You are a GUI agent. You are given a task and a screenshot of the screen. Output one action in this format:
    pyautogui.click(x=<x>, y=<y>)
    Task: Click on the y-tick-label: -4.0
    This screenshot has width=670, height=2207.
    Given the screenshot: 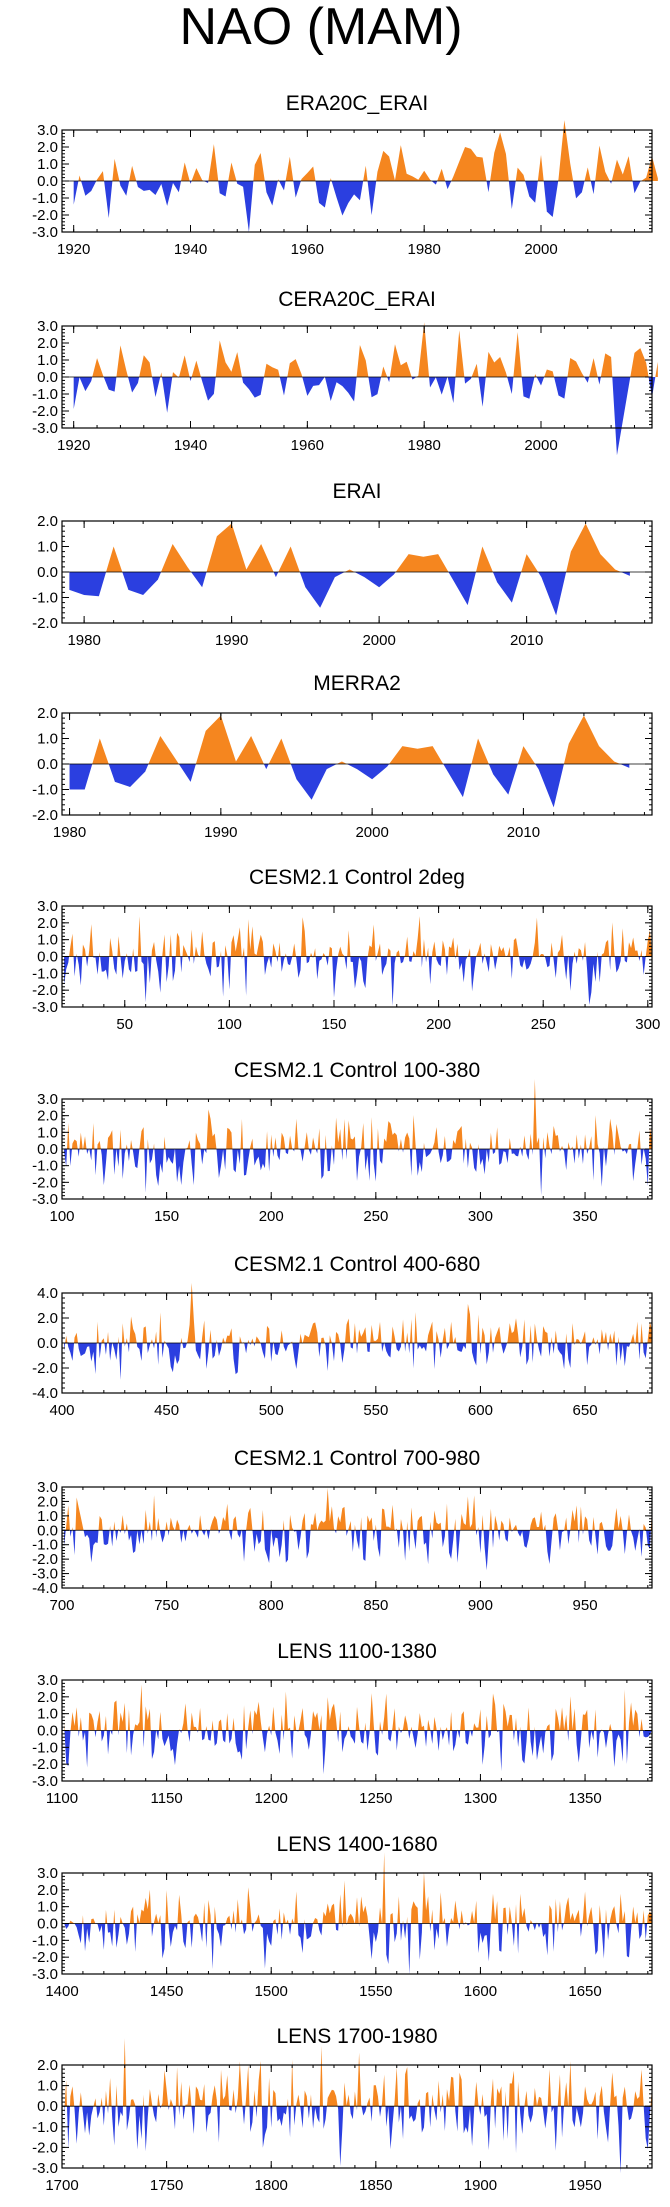 What is the action you would take?
    pyautogui.click(x=45, y=1588)
    